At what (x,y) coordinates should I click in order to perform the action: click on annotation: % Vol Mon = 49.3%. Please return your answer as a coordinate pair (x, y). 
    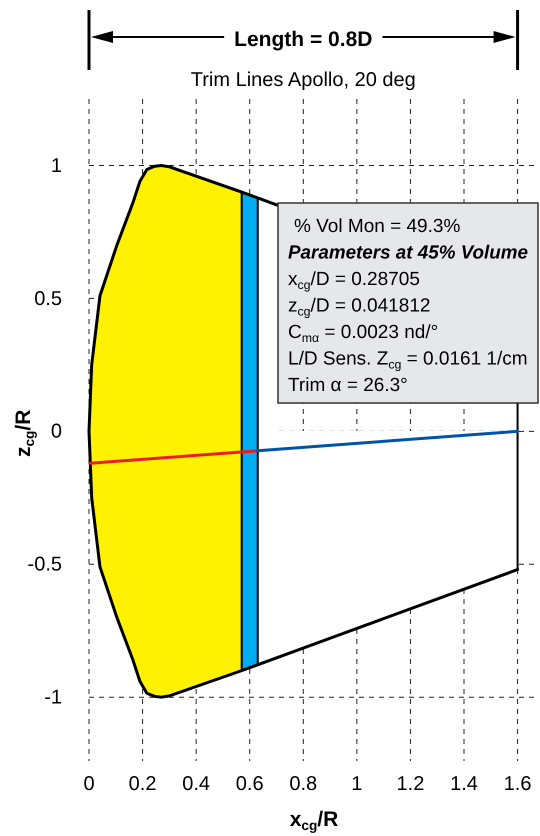
    Looking at the image, I should click on (377, 226).